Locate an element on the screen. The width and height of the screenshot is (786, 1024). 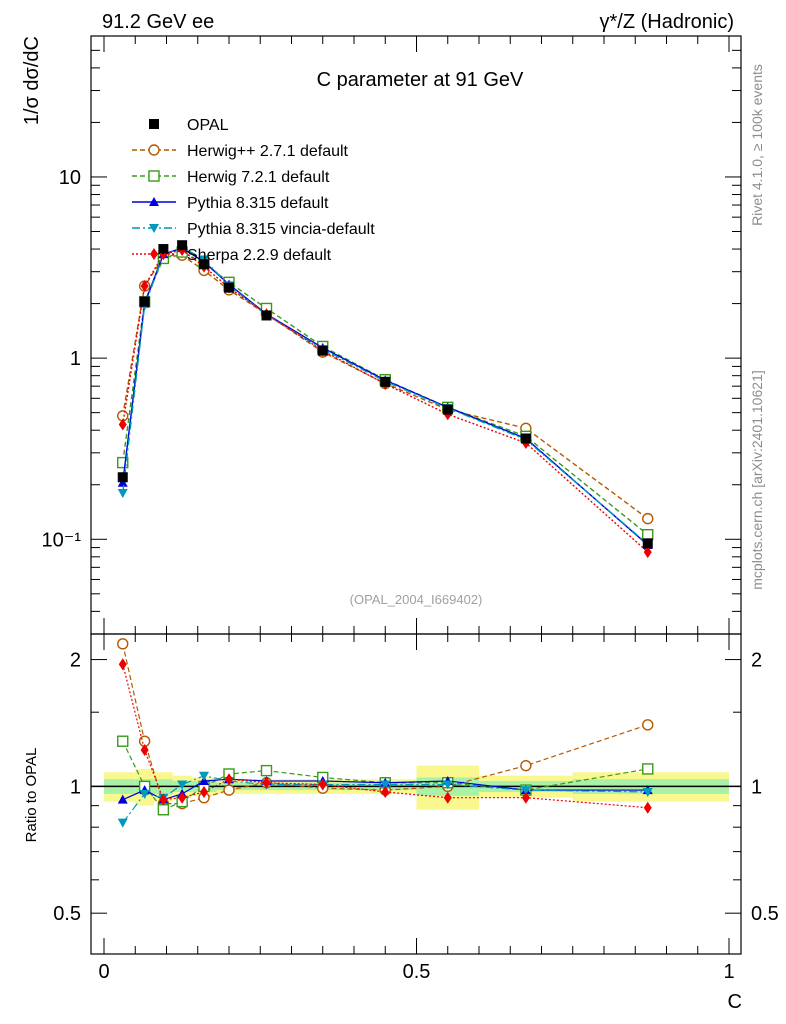
ratio-y-tick-label: 1 is located at coordinates (75, 787).